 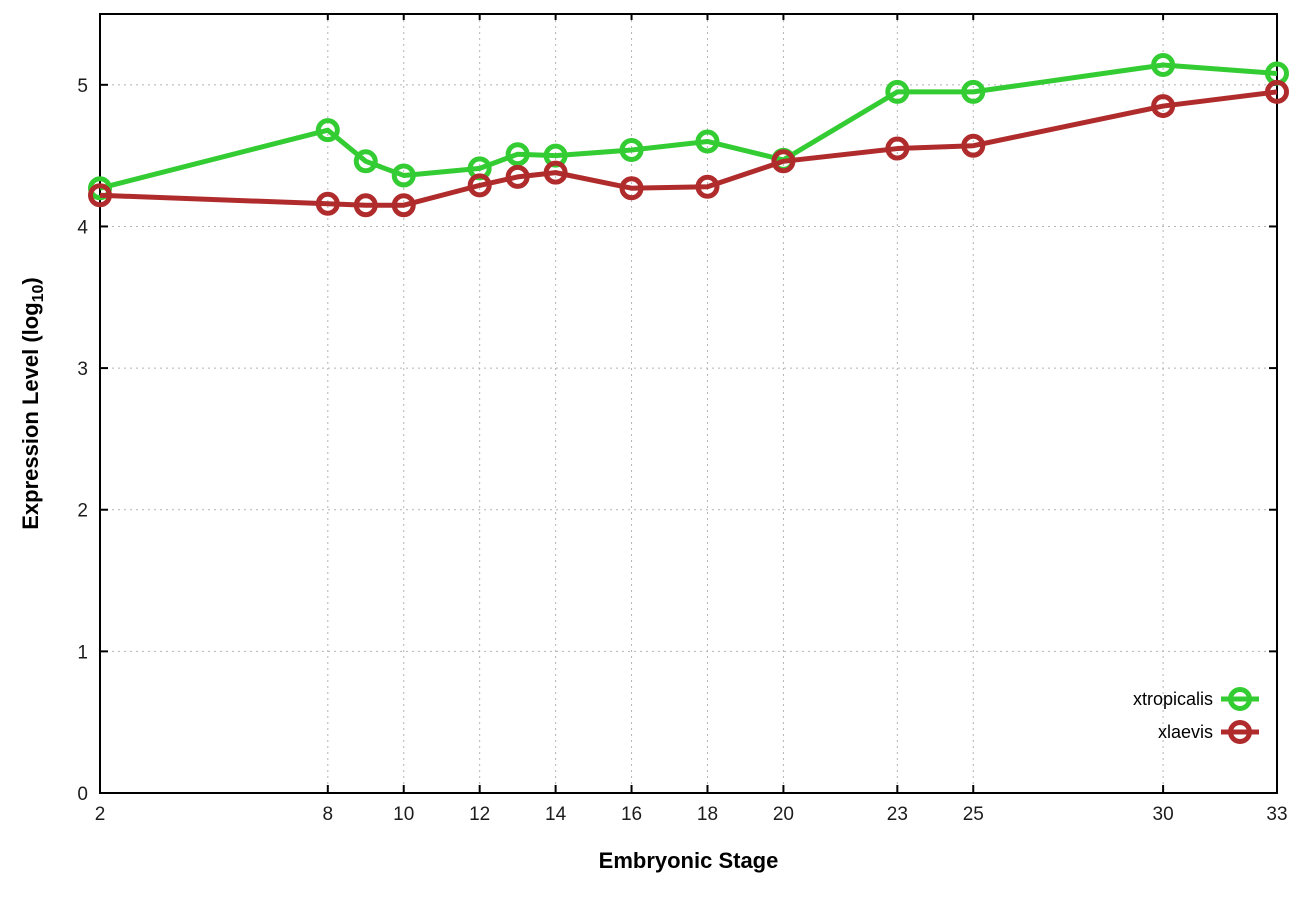 I want to click on x-tick-label-16: 16, so click(x=631, y=814).